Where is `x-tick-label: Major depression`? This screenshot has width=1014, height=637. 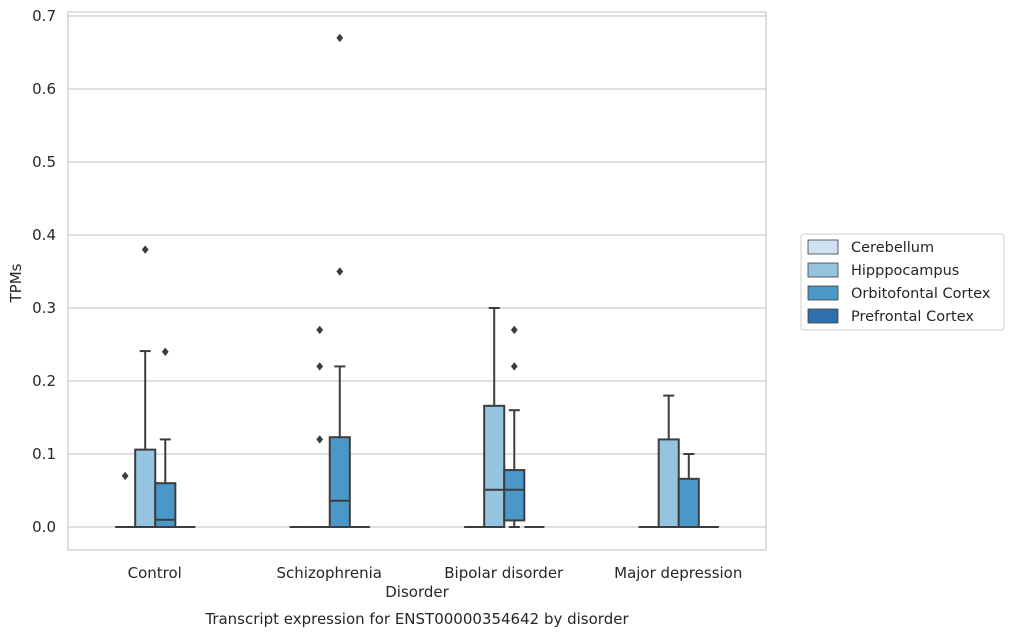
x-tick-label: Major depression is located at coordinates (678, 573).